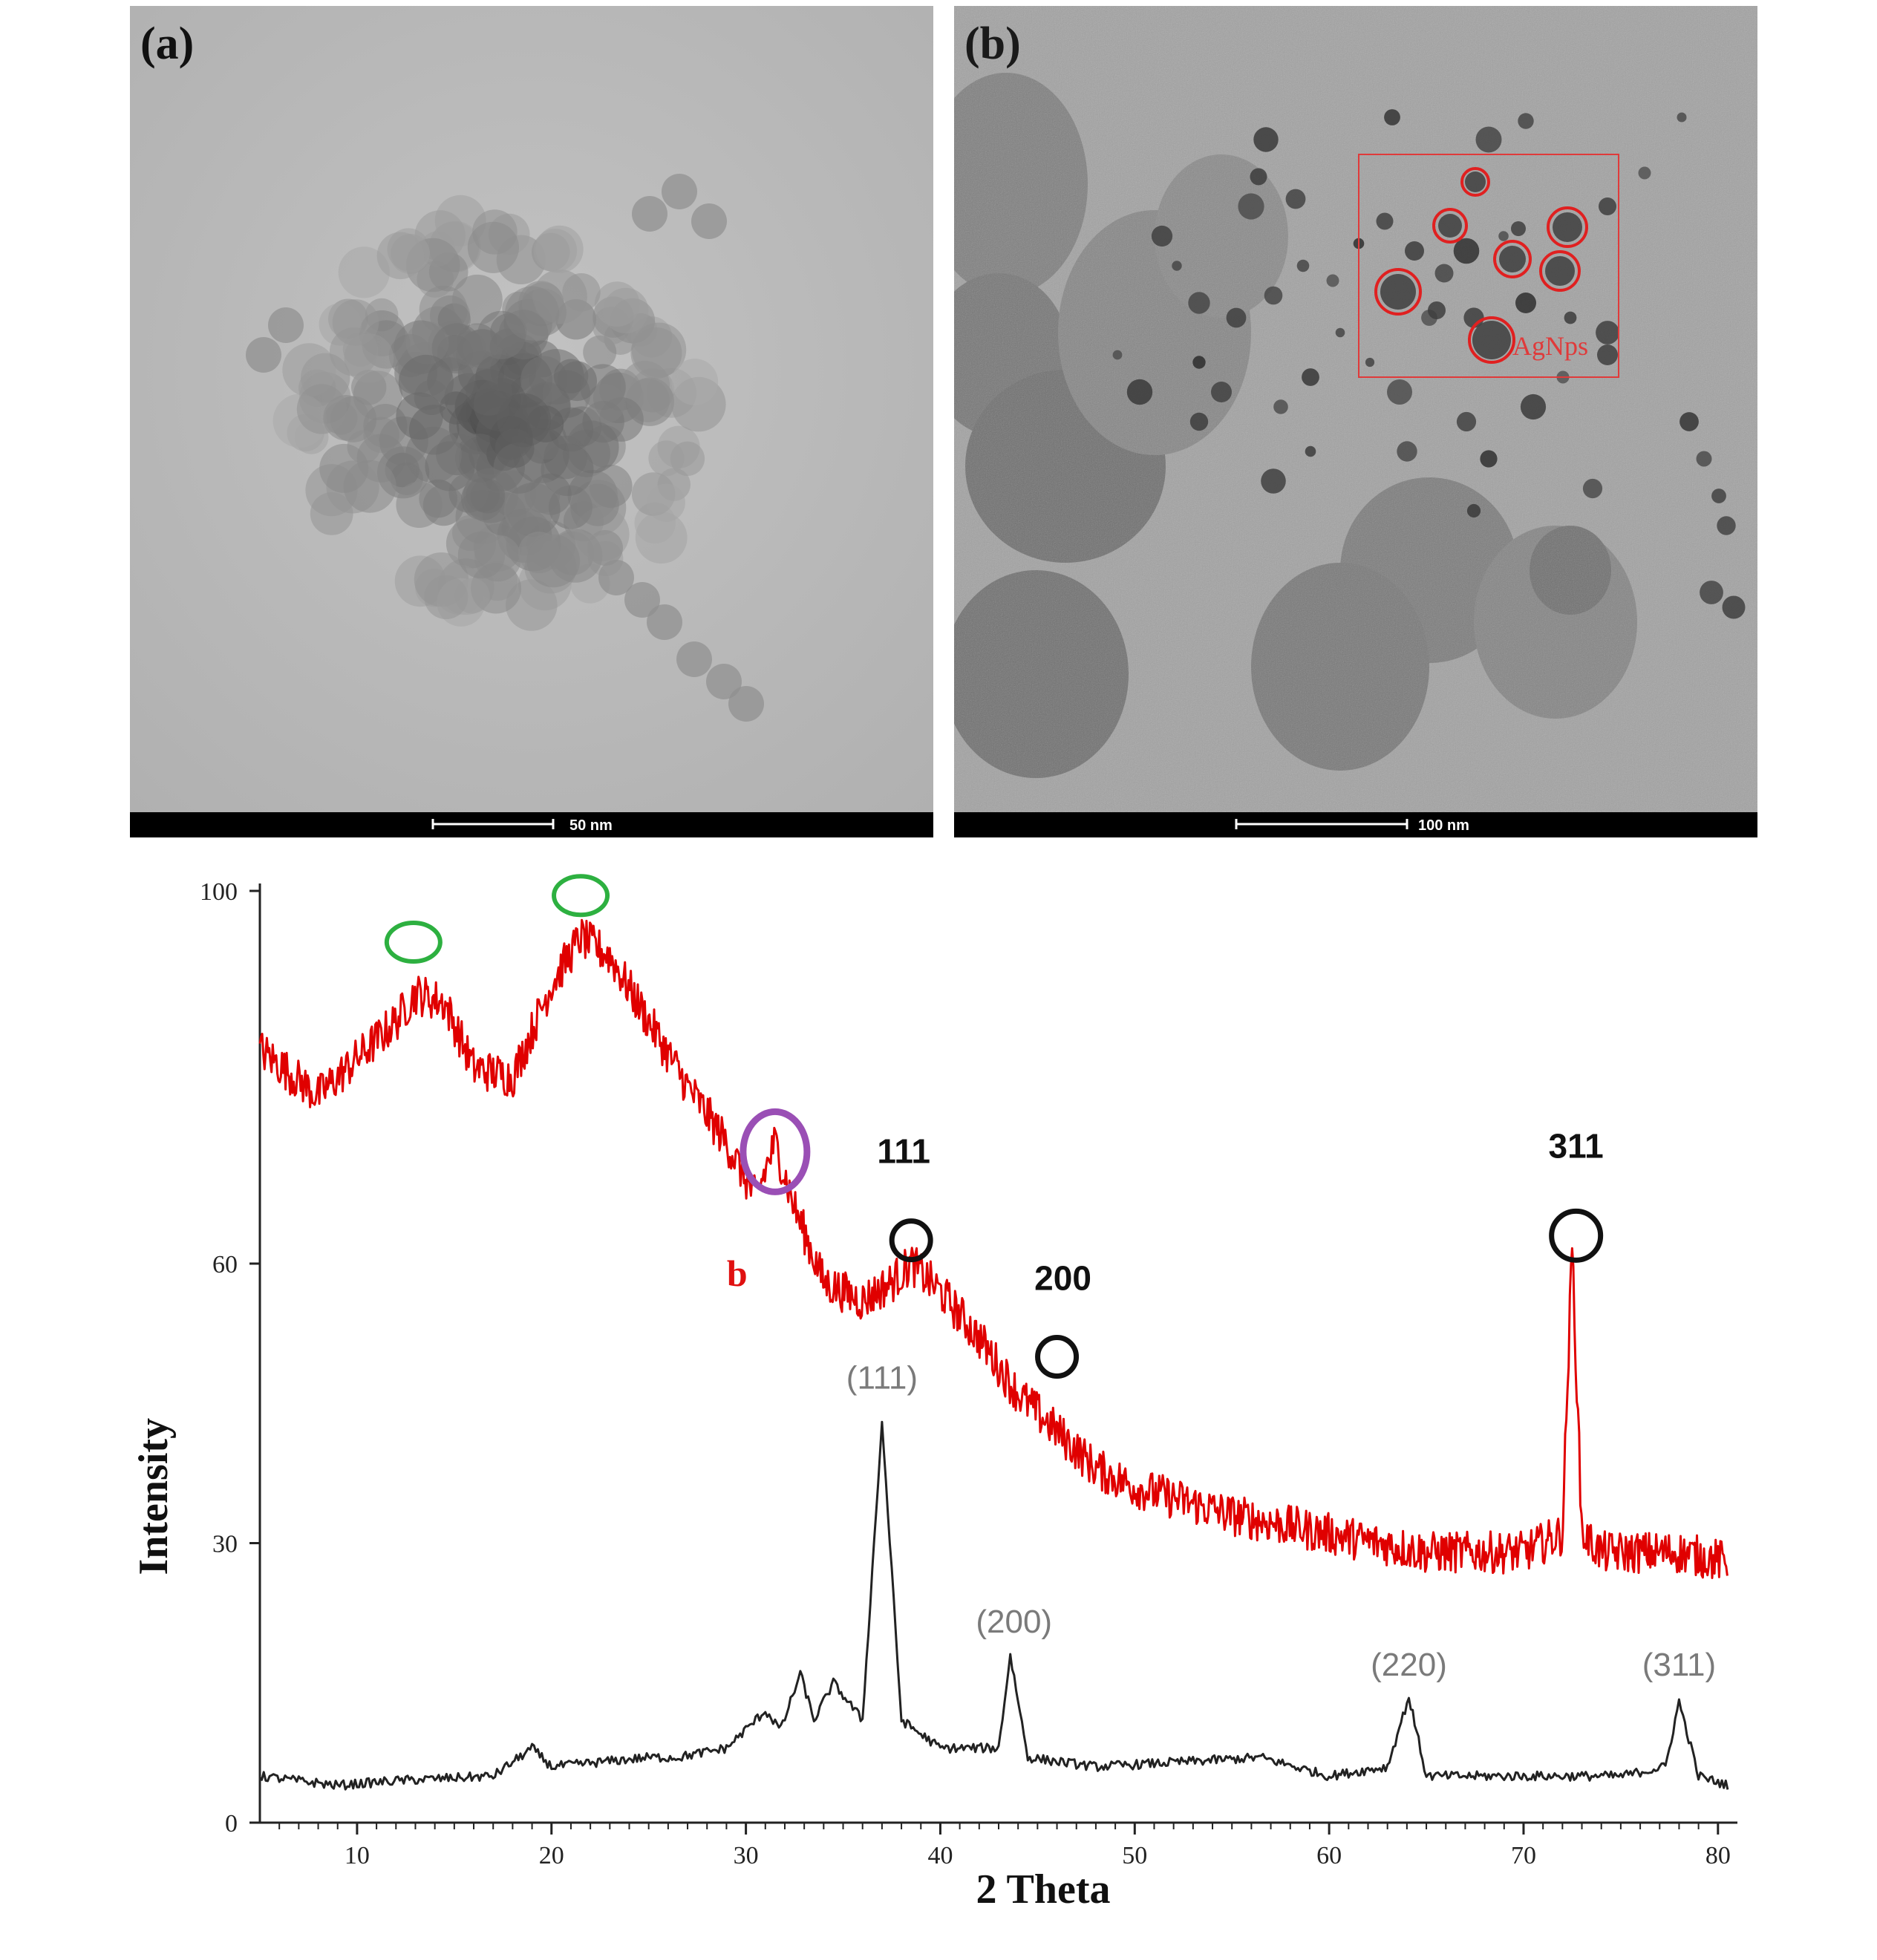 The height and width of the screenshot is (1960, 1877). Describe the element at coordinates (904, 1150) in the screenshot. I see `peak-label: 111` at that location.